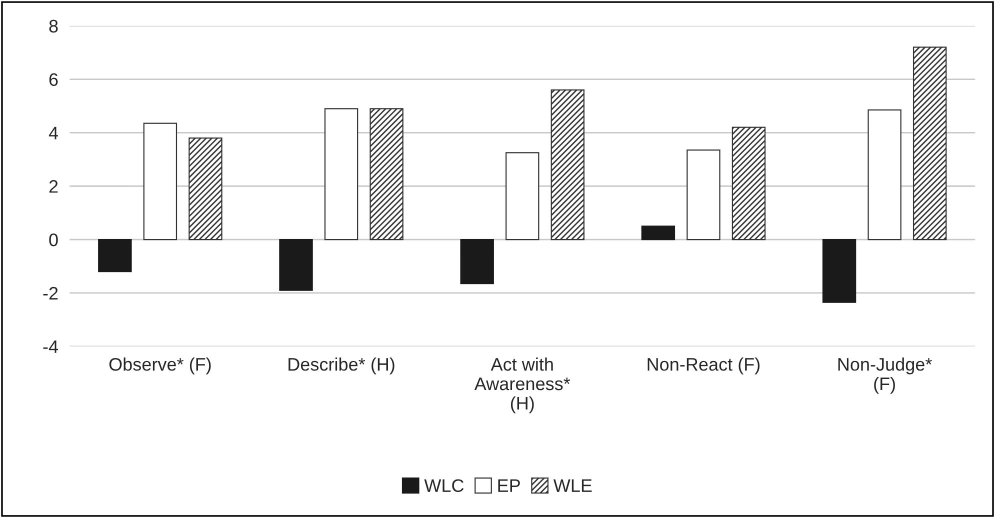  Describe the element at coordinates (53, 79) in the screenshot. I see `y-tick-label: 6` at that location.